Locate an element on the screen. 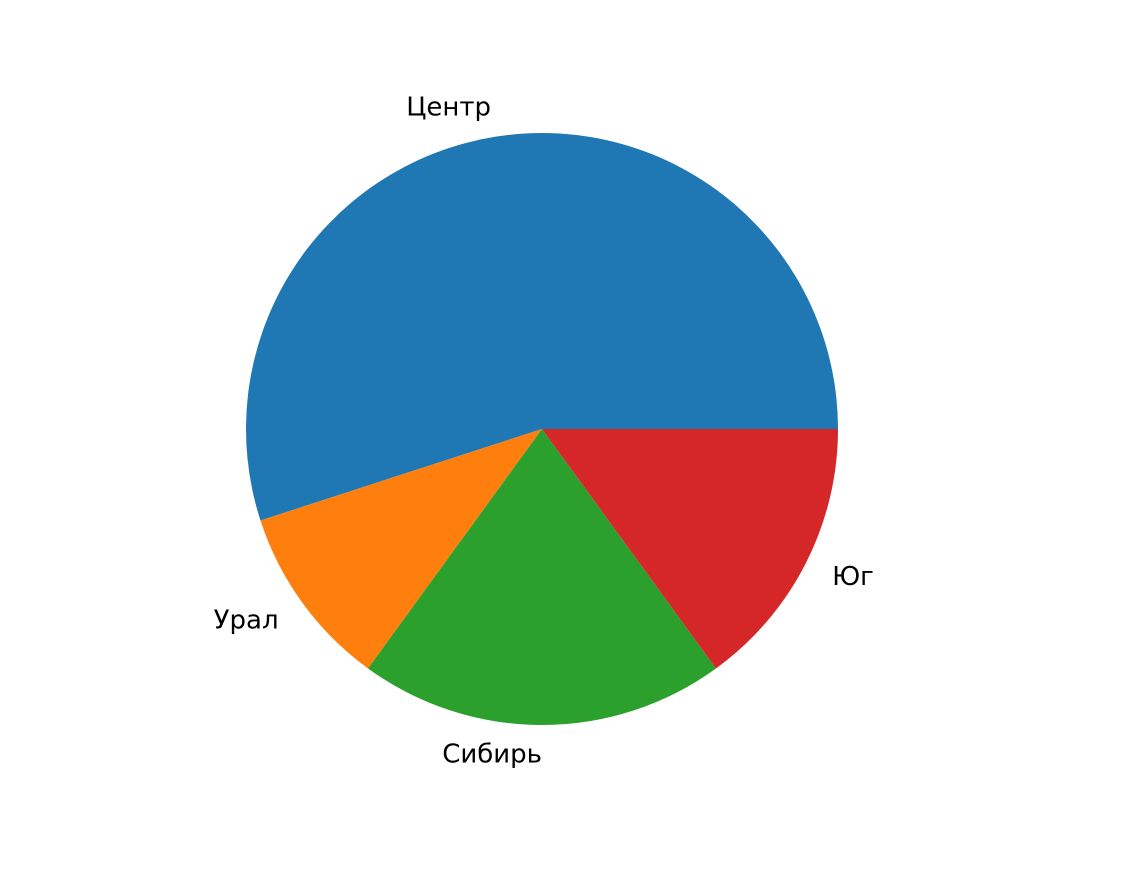 This screenshot has height=892, width=1130. pie-label: Урал is located at coordinates (246, 620).